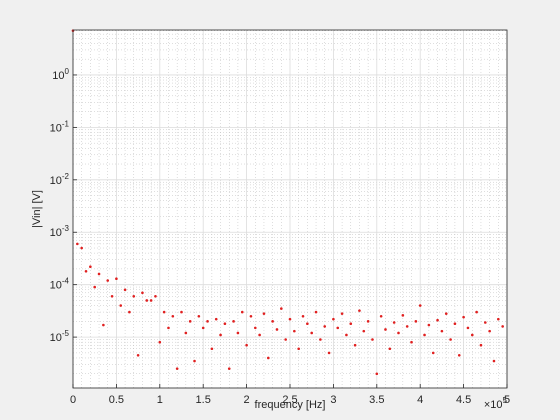  What do you see at coordinates (289, 400) in the screenshot?
I see `x-tick-label: 2.5` at bounding box center [289, 400].